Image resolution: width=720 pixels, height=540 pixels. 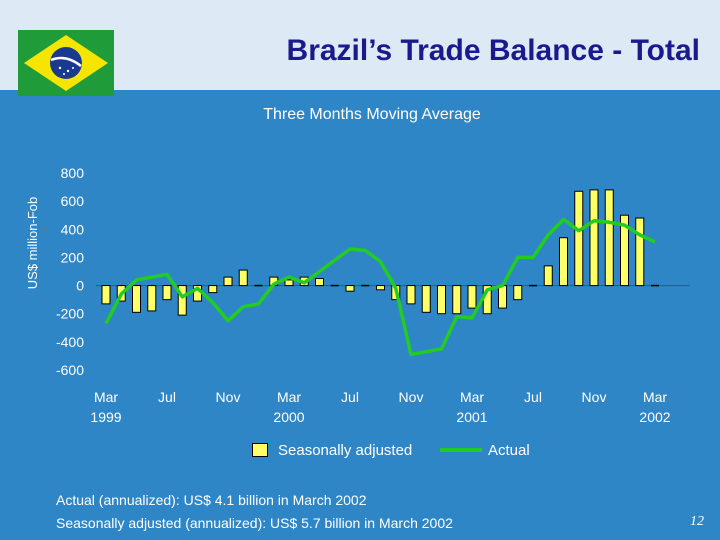 What do you see at coordinates (288, 417) in the screenshot?
I see `x-tick-label-year: 2000` at bounding box center [288, 417].